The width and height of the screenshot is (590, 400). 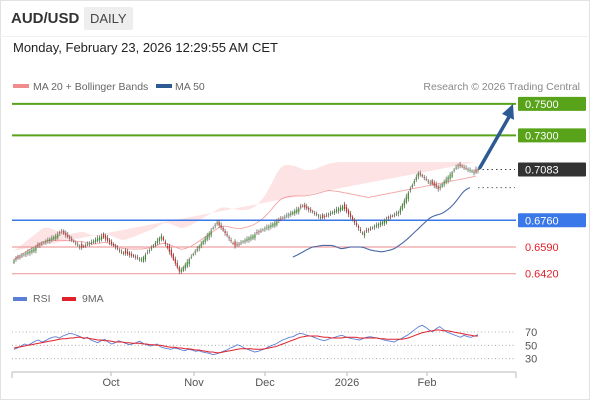 What do you see at coordinates (190, 87) in the screenshot?
I see `legend-item-ma50: MA 50` at bounding box center [190, 87].